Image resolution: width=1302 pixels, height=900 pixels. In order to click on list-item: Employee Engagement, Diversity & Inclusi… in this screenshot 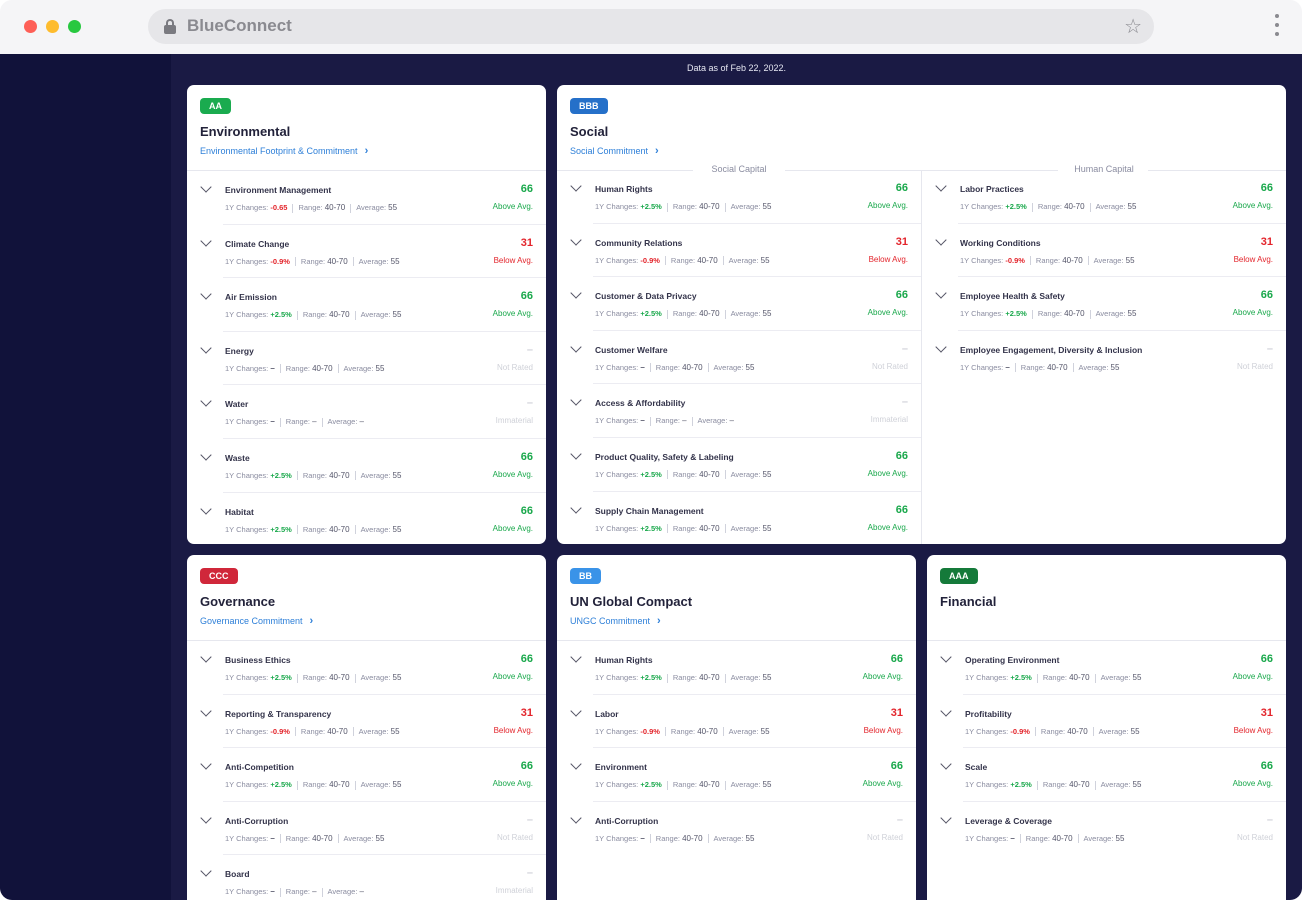, I will do `click(1110, 358)`.